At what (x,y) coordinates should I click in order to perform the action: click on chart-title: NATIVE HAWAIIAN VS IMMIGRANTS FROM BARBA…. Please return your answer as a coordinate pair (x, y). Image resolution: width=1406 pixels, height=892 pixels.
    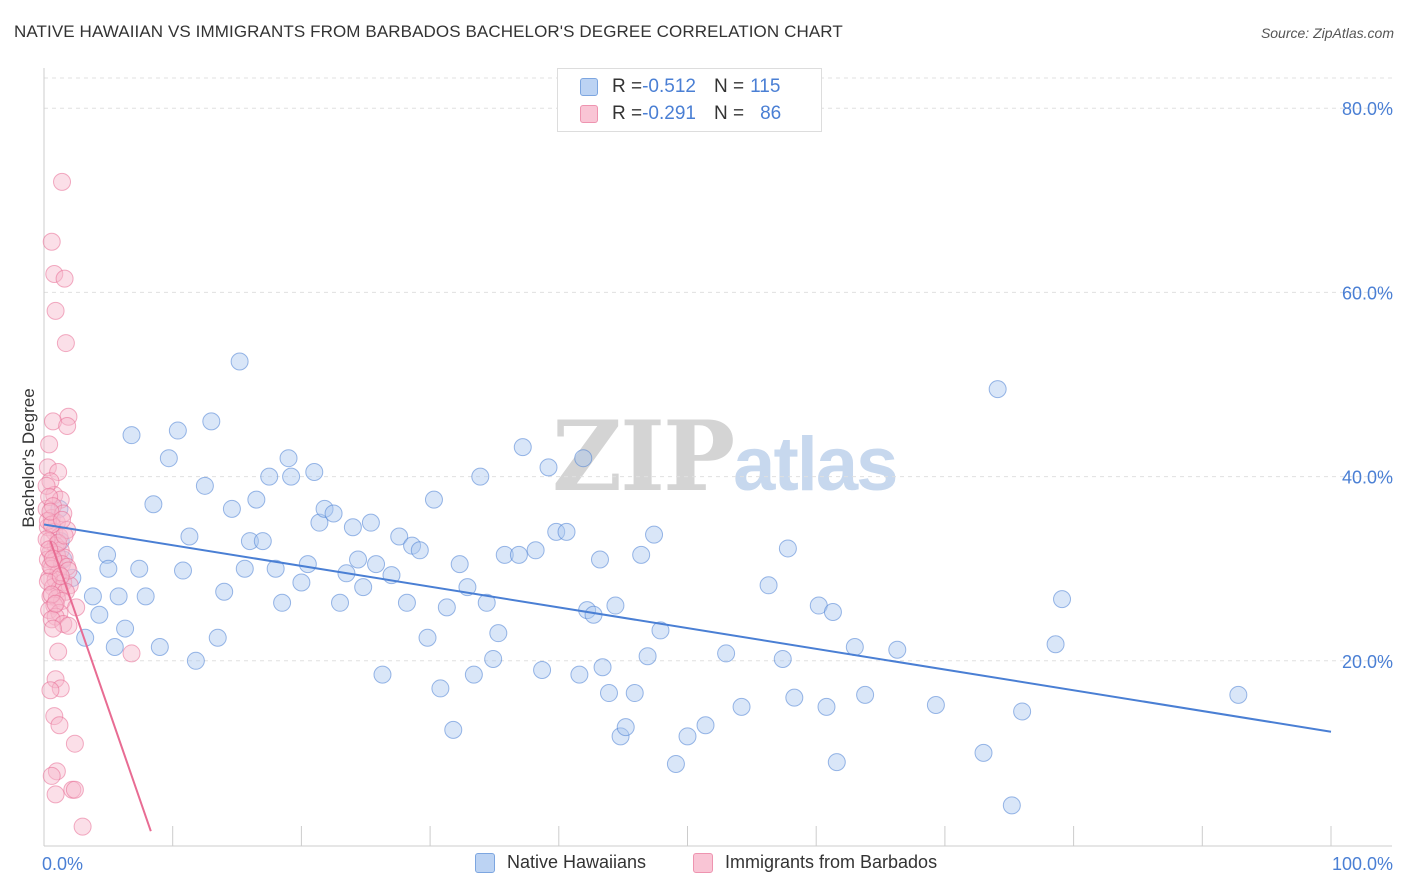
    Looking at the image, I should click on (428, 31).